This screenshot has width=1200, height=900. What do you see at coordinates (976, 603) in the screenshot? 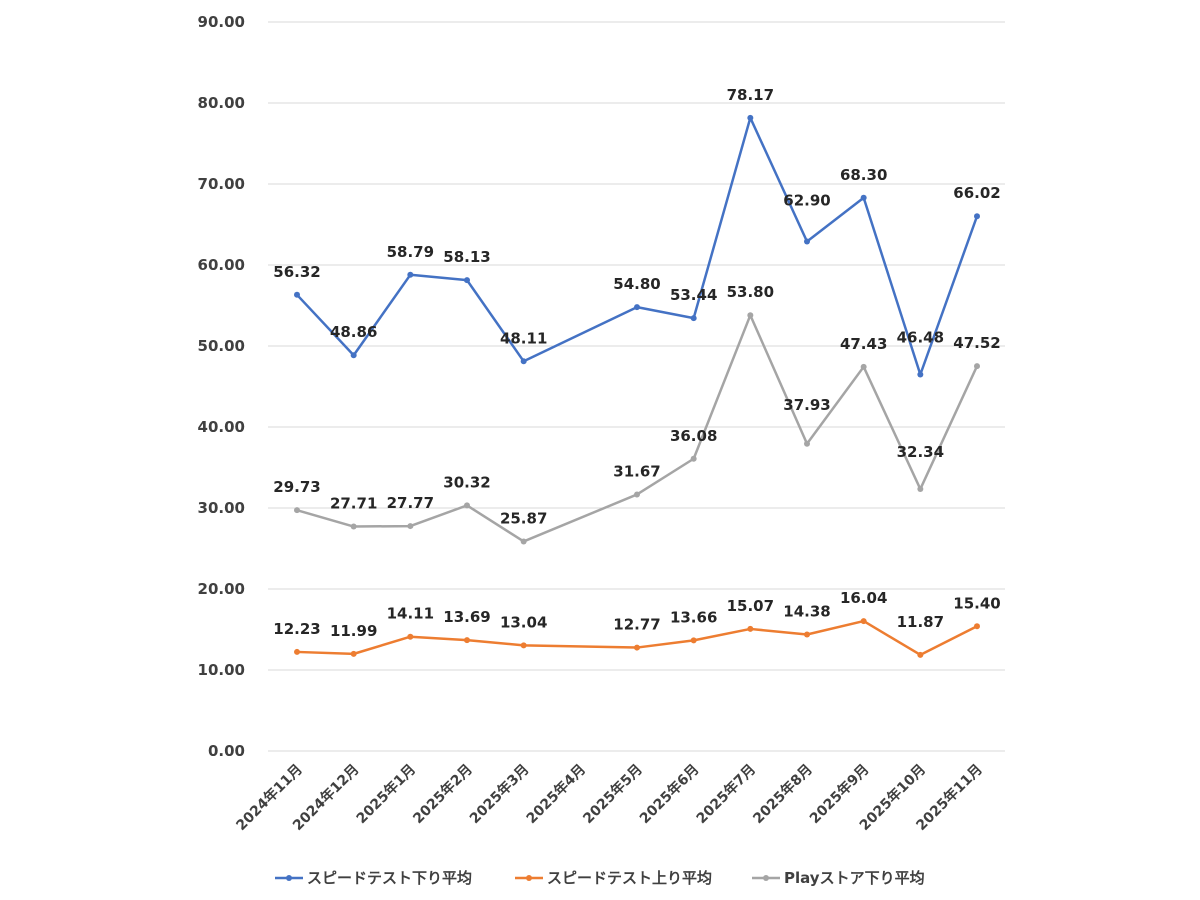
I see `data-label: 15.40` at bounding box center [976, 603].